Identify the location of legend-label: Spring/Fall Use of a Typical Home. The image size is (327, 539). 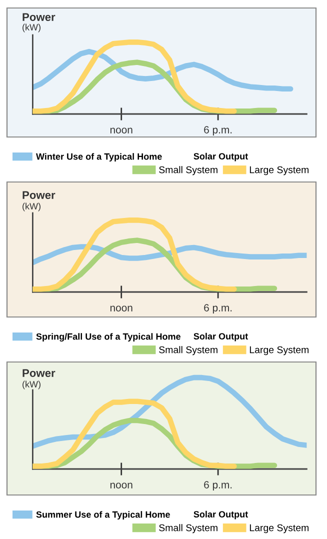
(108, 337).